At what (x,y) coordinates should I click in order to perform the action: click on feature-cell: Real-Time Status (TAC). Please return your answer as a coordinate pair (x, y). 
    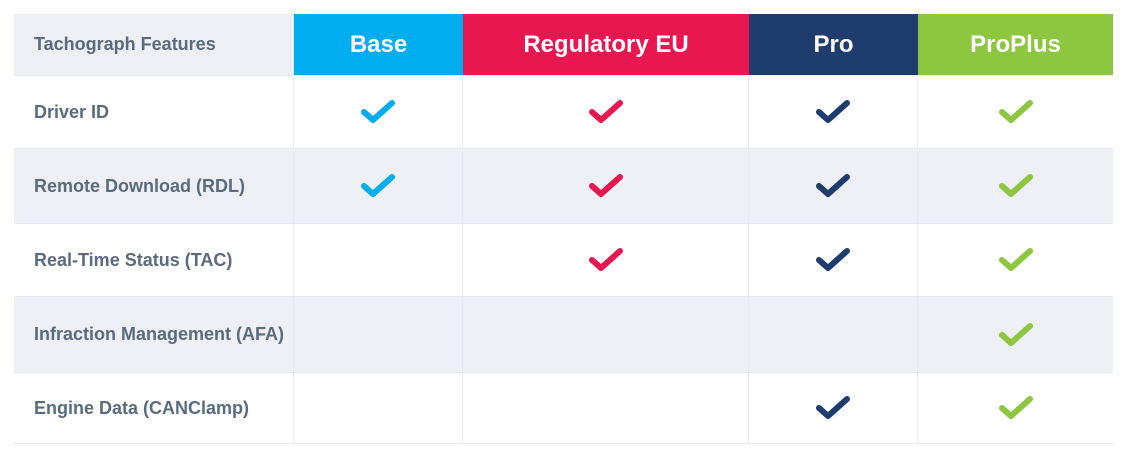
    Looking at the image, I should click on (154, 260).